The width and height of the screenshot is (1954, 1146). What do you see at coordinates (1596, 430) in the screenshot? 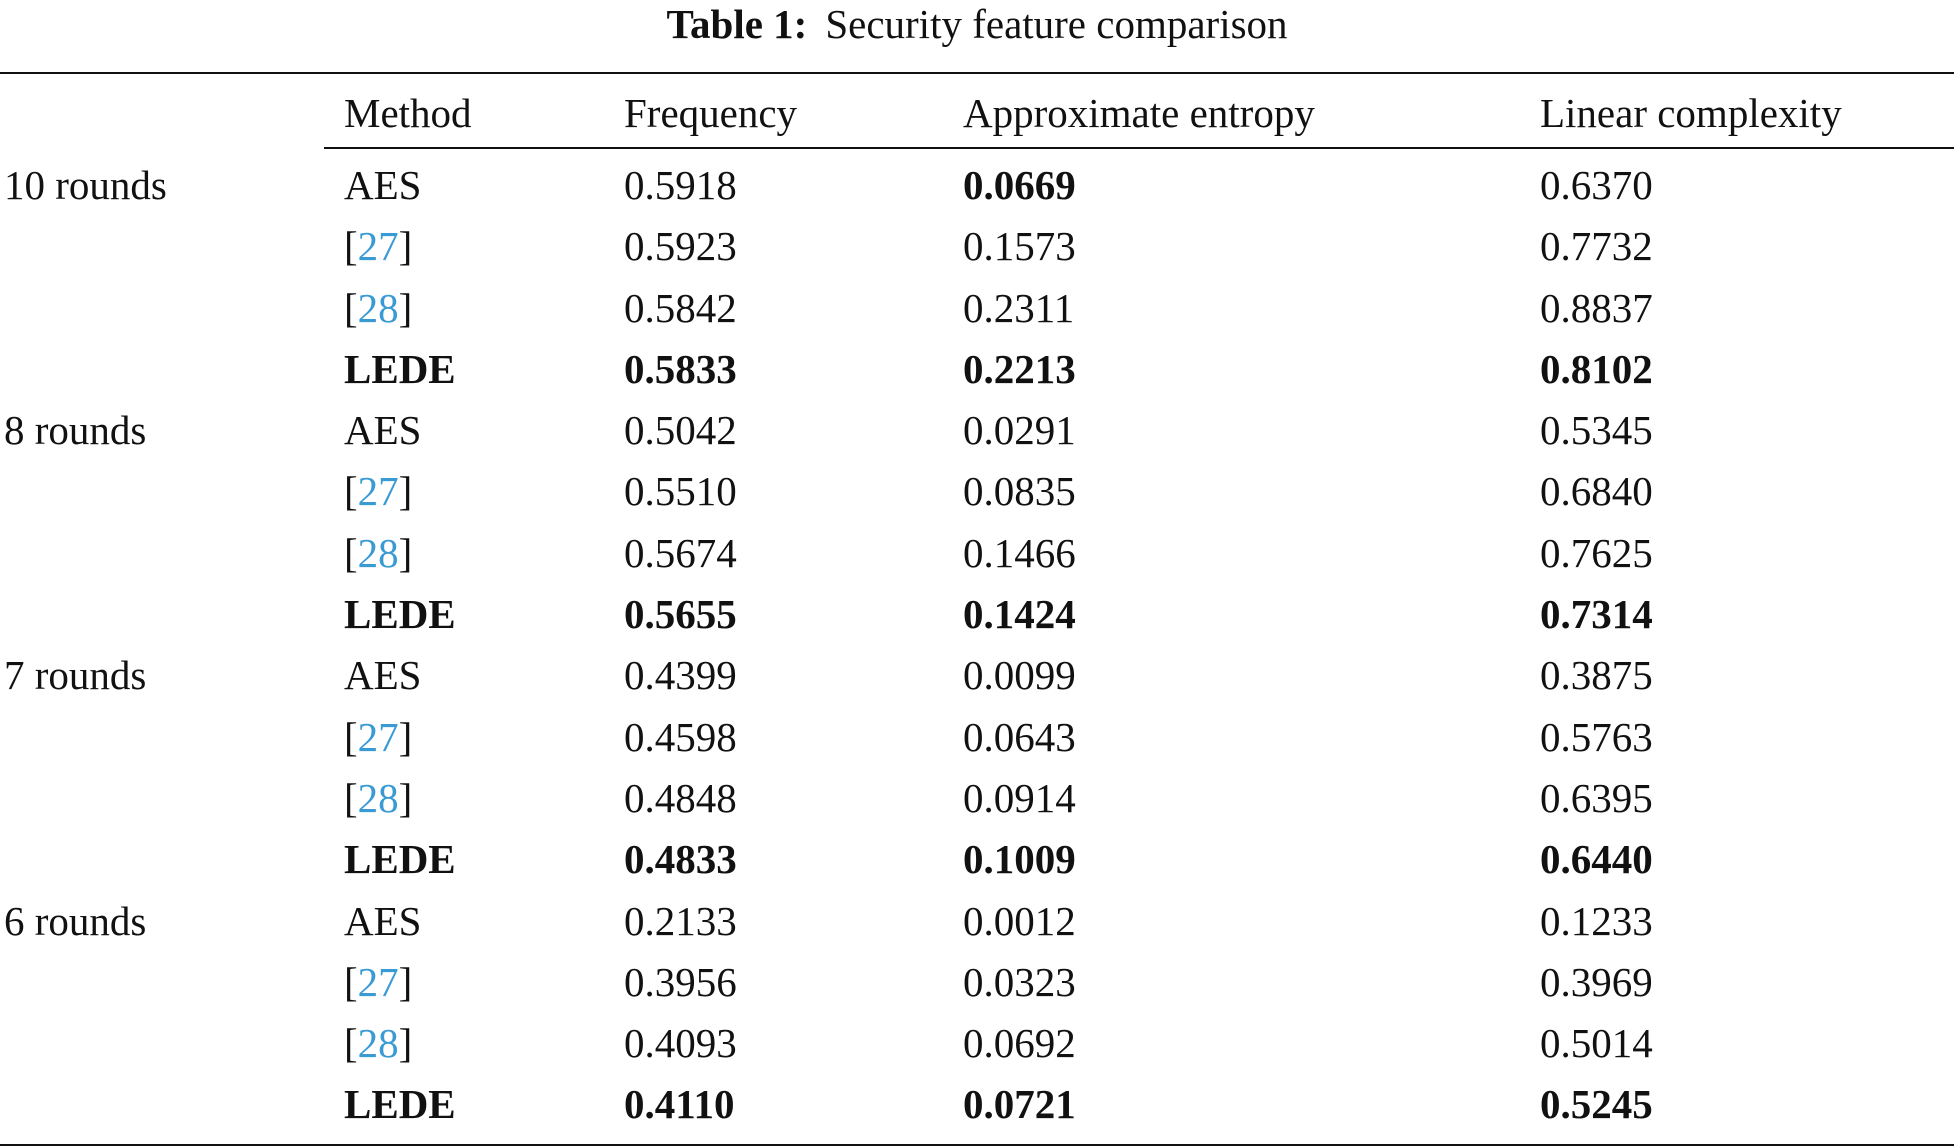
I see `cell-linear-complexity: 0.5345` at bounding box center [1596, 430].